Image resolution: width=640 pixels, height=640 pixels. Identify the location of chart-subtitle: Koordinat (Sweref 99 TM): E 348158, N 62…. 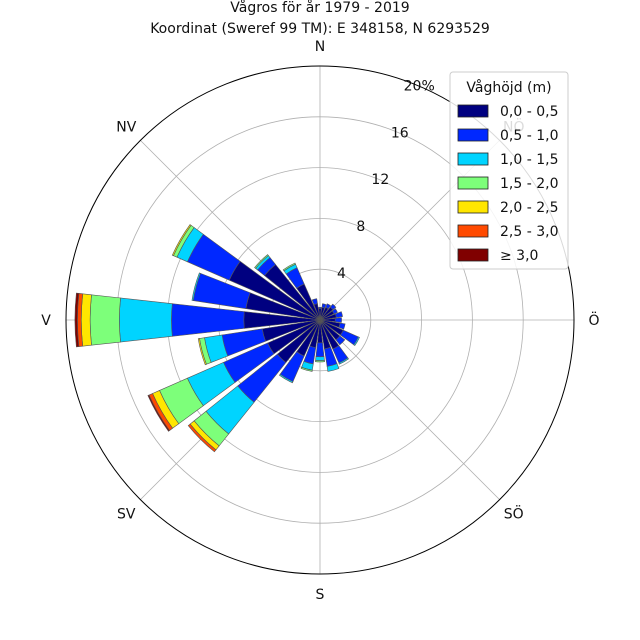
(320, 29).